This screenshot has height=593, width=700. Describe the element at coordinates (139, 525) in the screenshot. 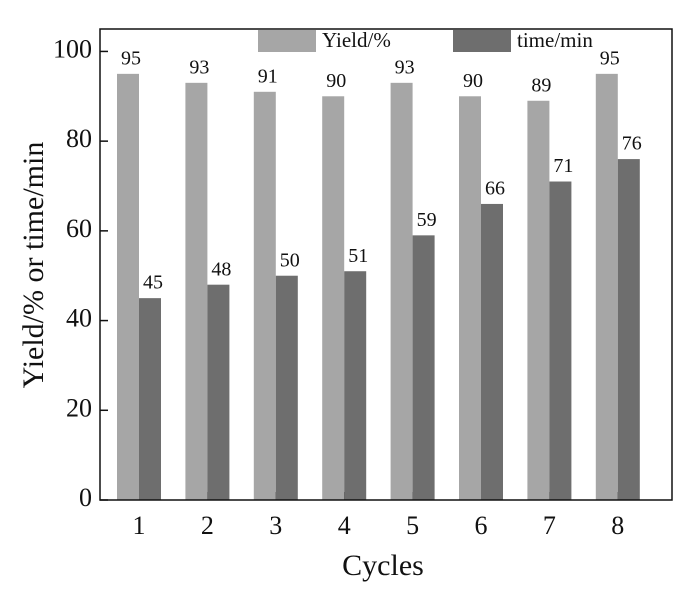

I see `x-tick-label: 1` at that location.